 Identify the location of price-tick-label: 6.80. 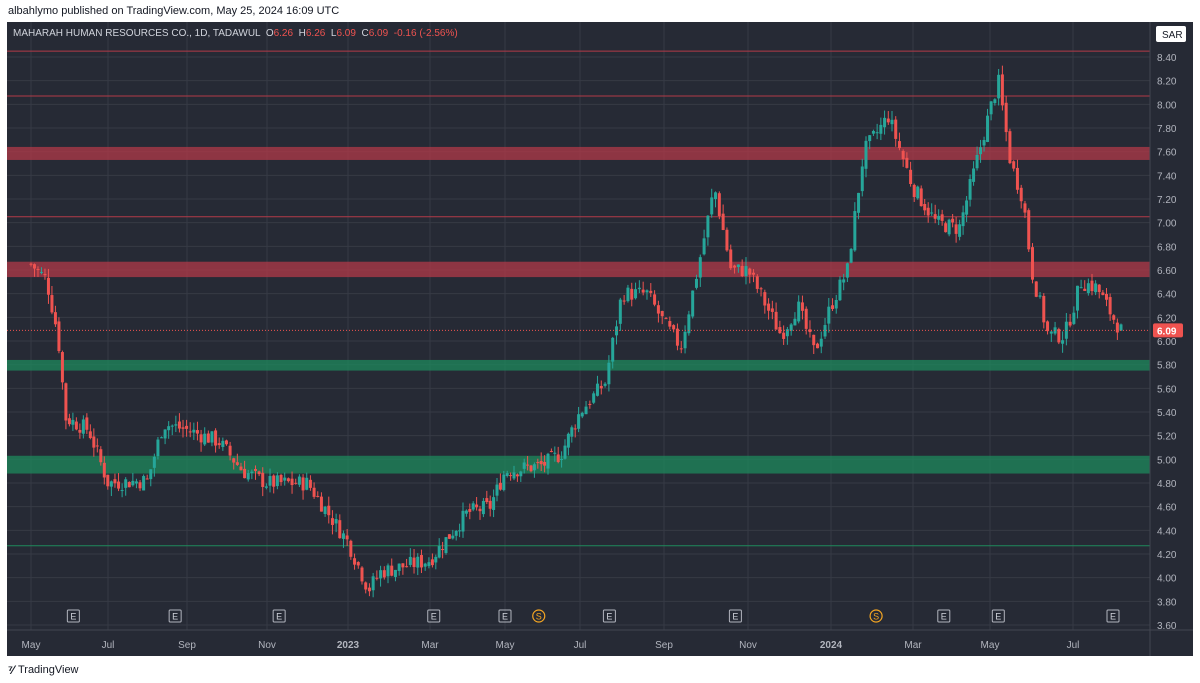
(1167, 247).